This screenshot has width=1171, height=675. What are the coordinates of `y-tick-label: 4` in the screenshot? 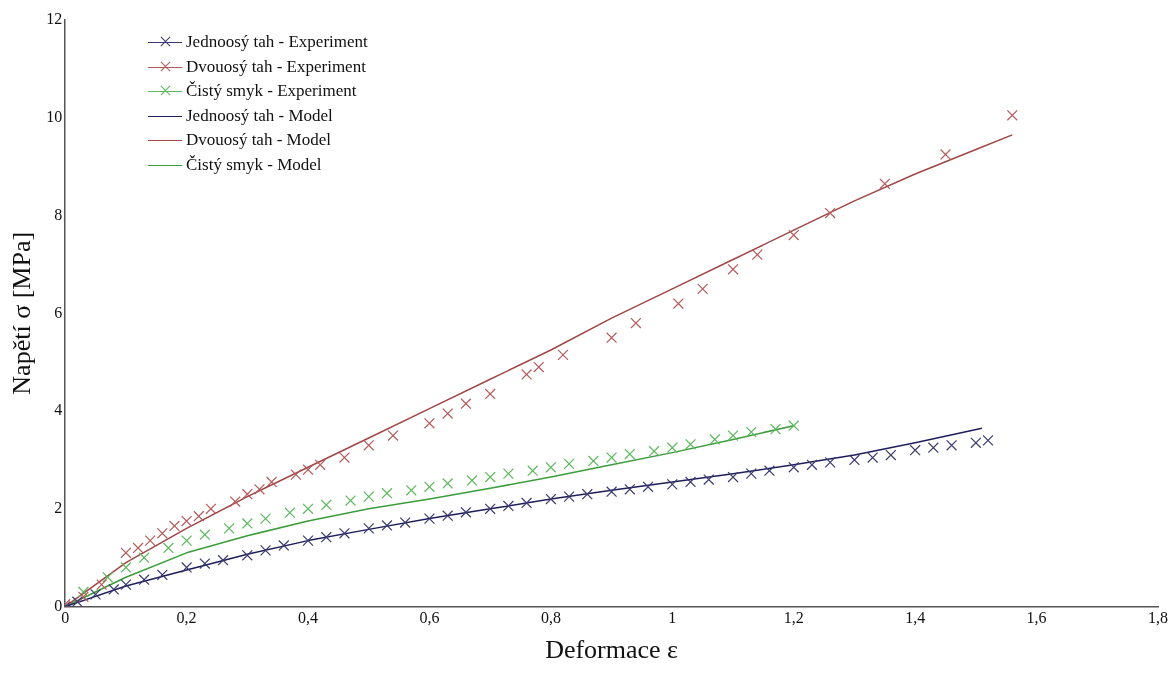 It's located at (58, 410).